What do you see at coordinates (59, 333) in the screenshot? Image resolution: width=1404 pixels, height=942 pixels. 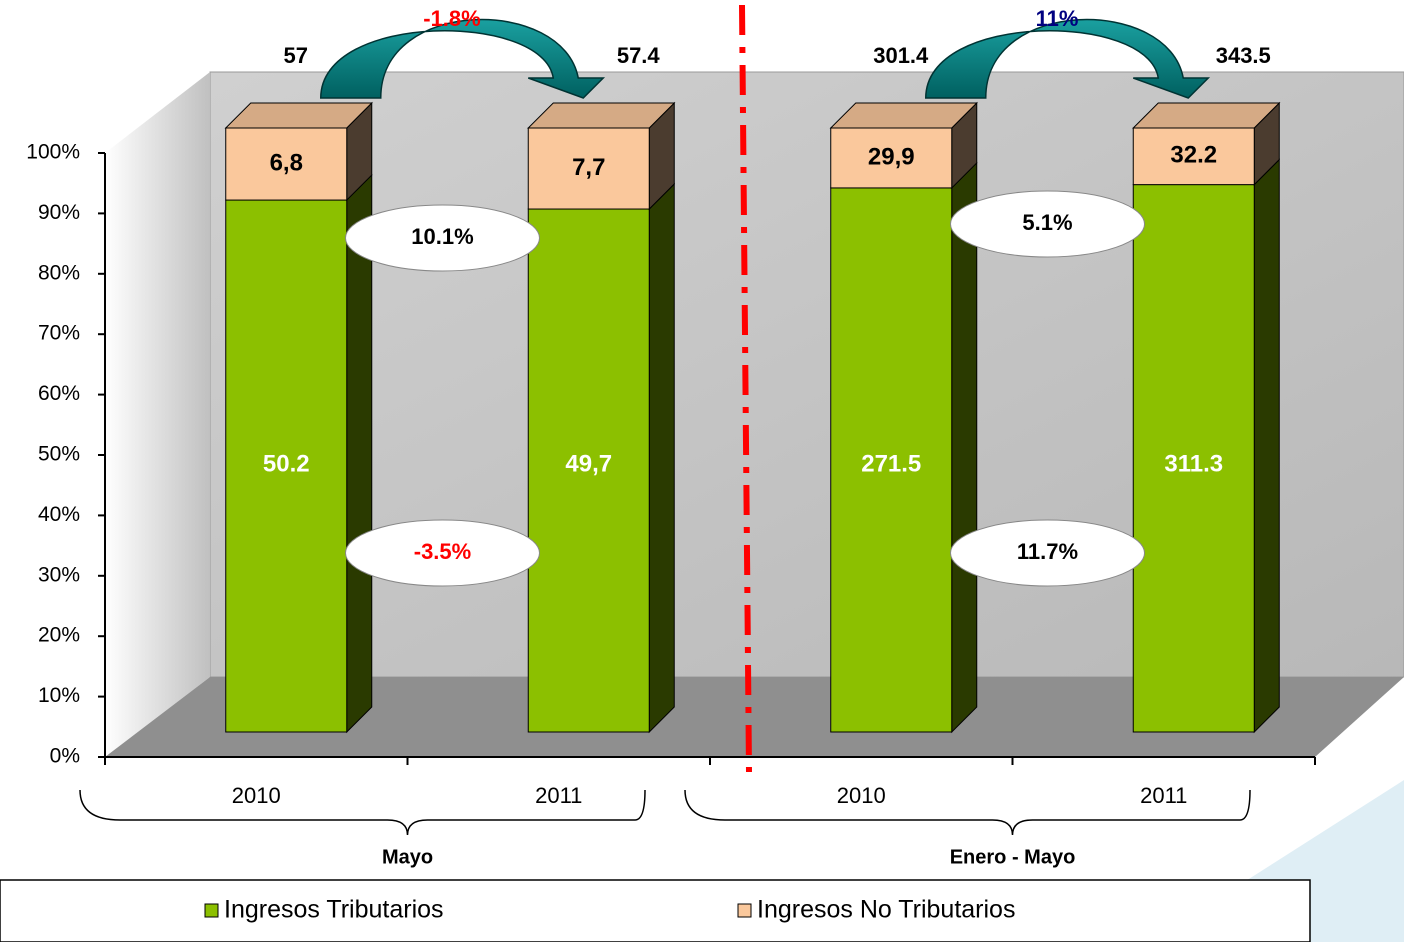 I see `y-tick-label: 70%` at bounding box center [59, 333].